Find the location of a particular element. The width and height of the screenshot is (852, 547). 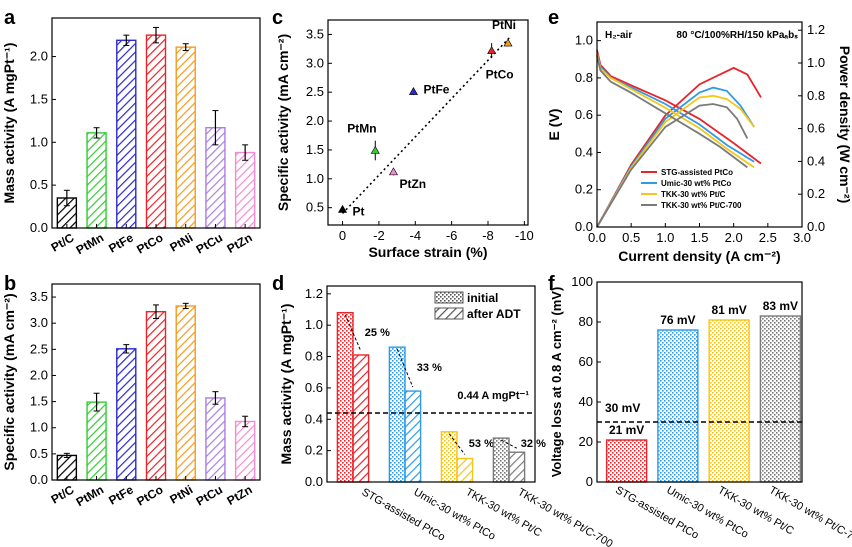

panel-e-y2-axis-label: Power density (W cm⁻²) is located at coordinates (844, 125).